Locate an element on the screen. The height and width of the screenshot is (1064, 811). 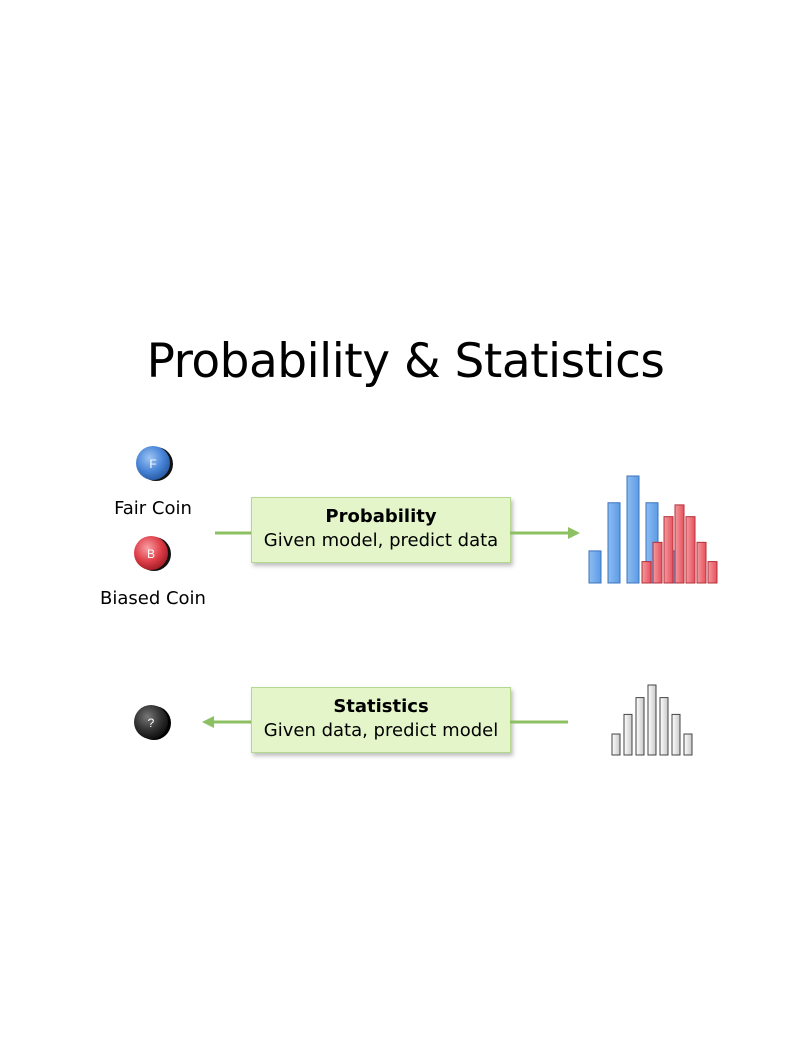
statistics-heading: Statistics is located at coordinates (381, 706).